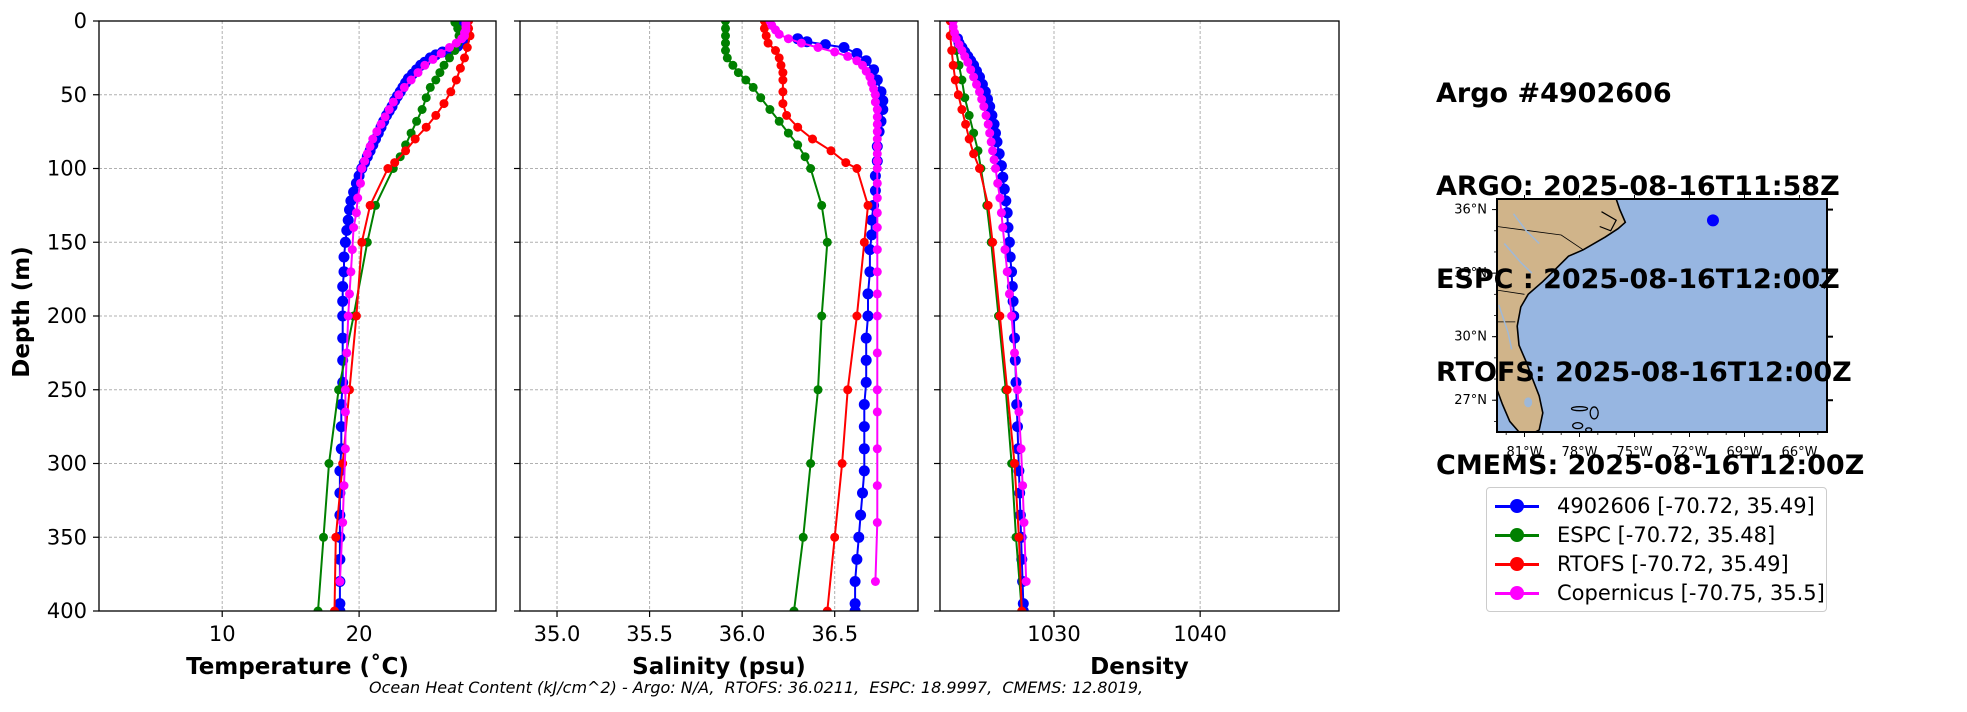  Describe the element at coordinates (67, 316) in the screenshot. I see `y-tick-label: 200` at that location.